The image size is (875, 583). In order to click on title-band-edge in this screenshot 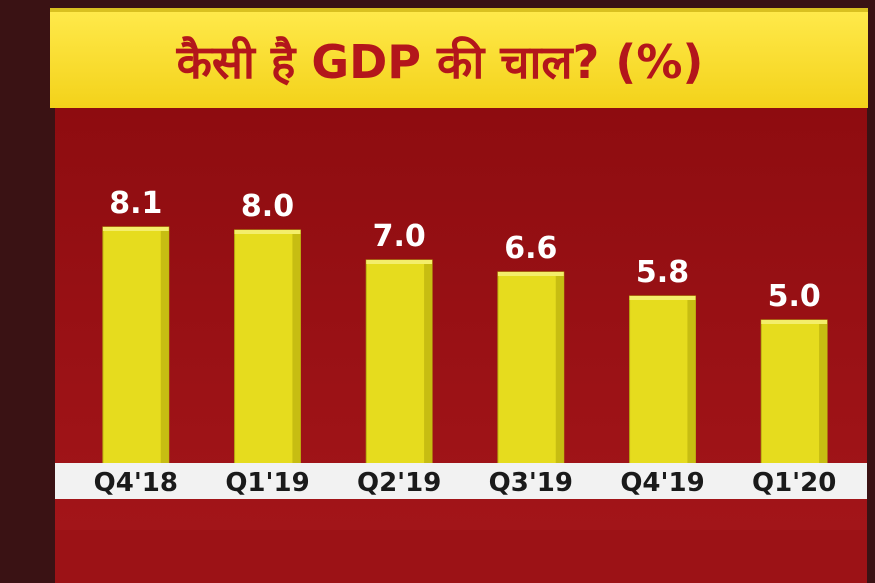, I will do `click(459, 10)`.